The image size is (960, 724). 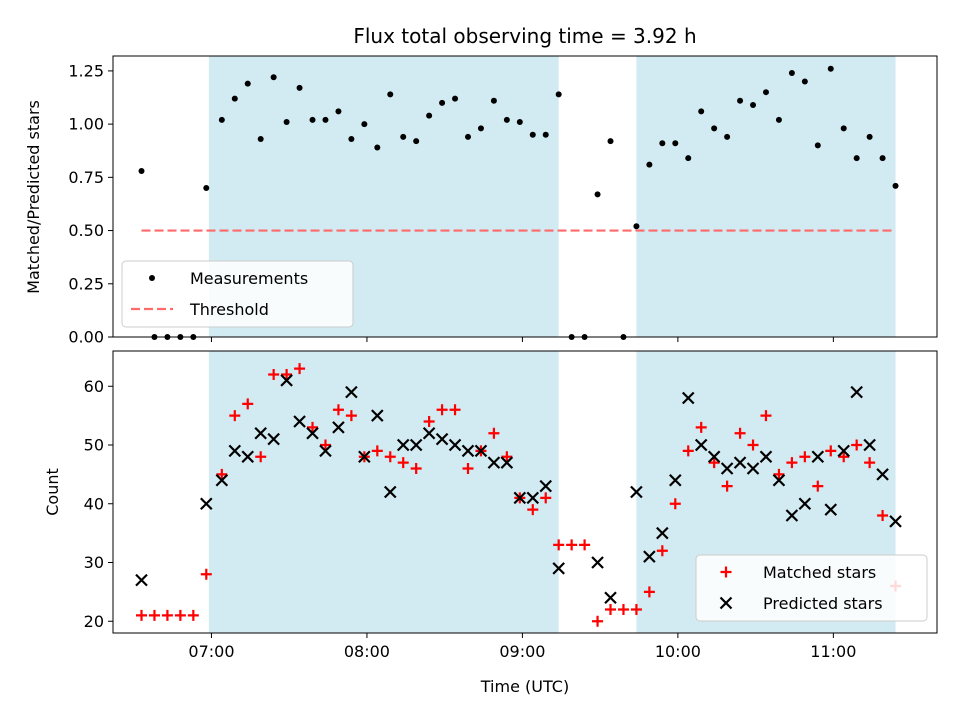 I want to click on bottom-ytick-label: 30, so click(x=94, y=562).